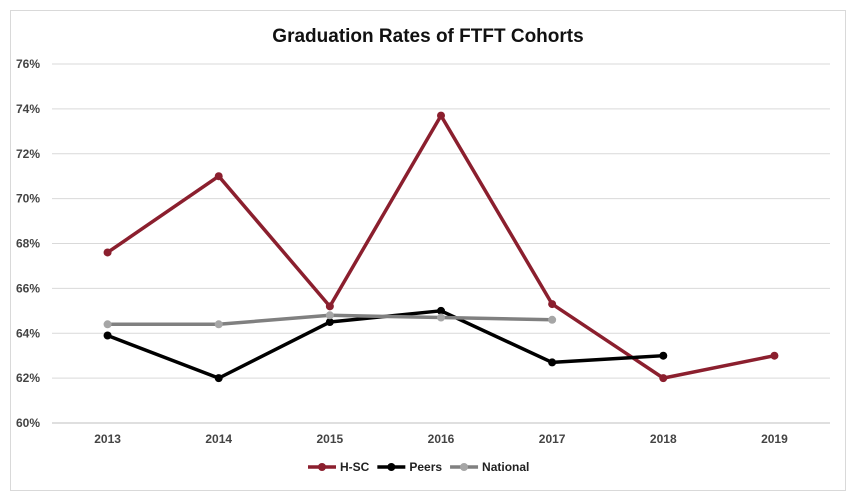 The width and height of the screenshot is (856, 501). What do you see at coordinates (28, 423) in the screenshot?
I see `y-tick-label: 60%` at bounding box center [28, 423].